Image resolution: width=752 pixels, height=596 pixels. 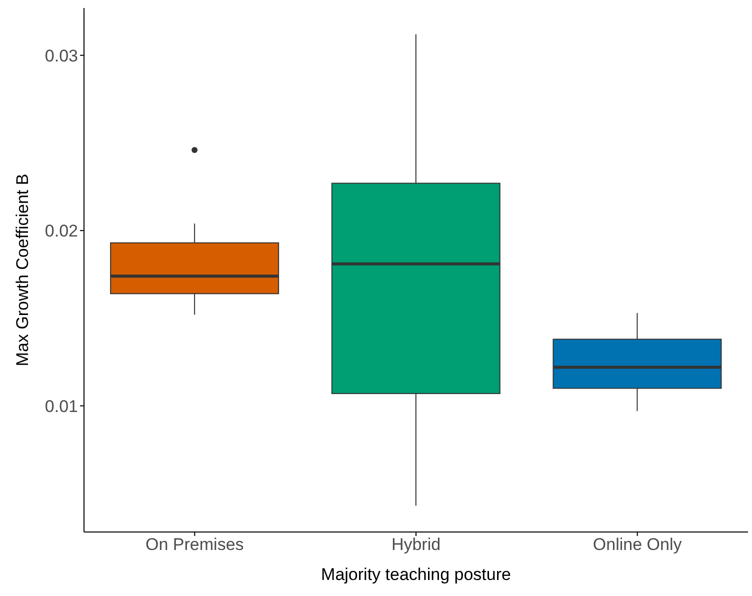 What do you see at coordinates (61, 231) in the screenshot?
I see `y-tick-label: 0.02` at bounding box center [61, 231].